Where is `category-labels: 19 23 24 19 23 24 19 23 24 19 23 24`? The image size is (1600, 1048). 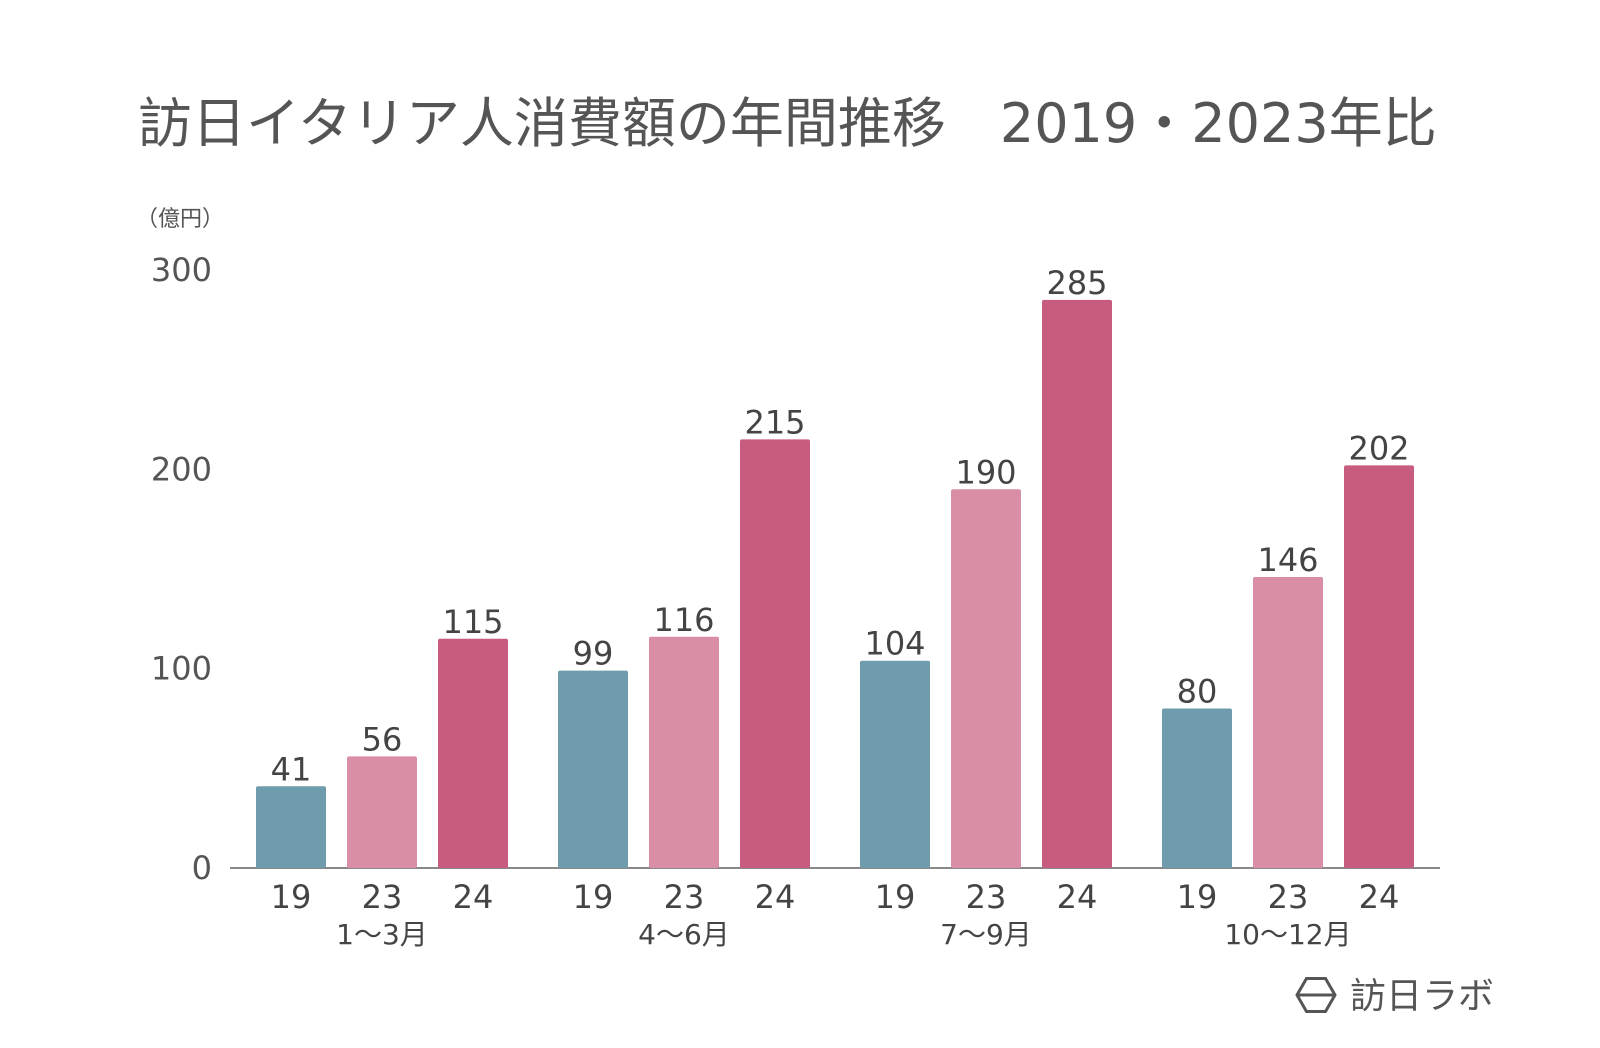 category-labels: 19 23 24 19 23 24 19 23 24 19 23 24 is located at coordinates (835, 897).